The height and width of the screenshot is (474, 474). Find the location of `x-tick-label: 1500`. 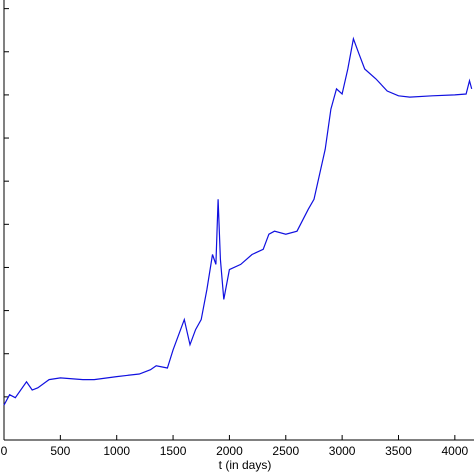

x-tick-label: 1500 is located at coordinates (173, 451).